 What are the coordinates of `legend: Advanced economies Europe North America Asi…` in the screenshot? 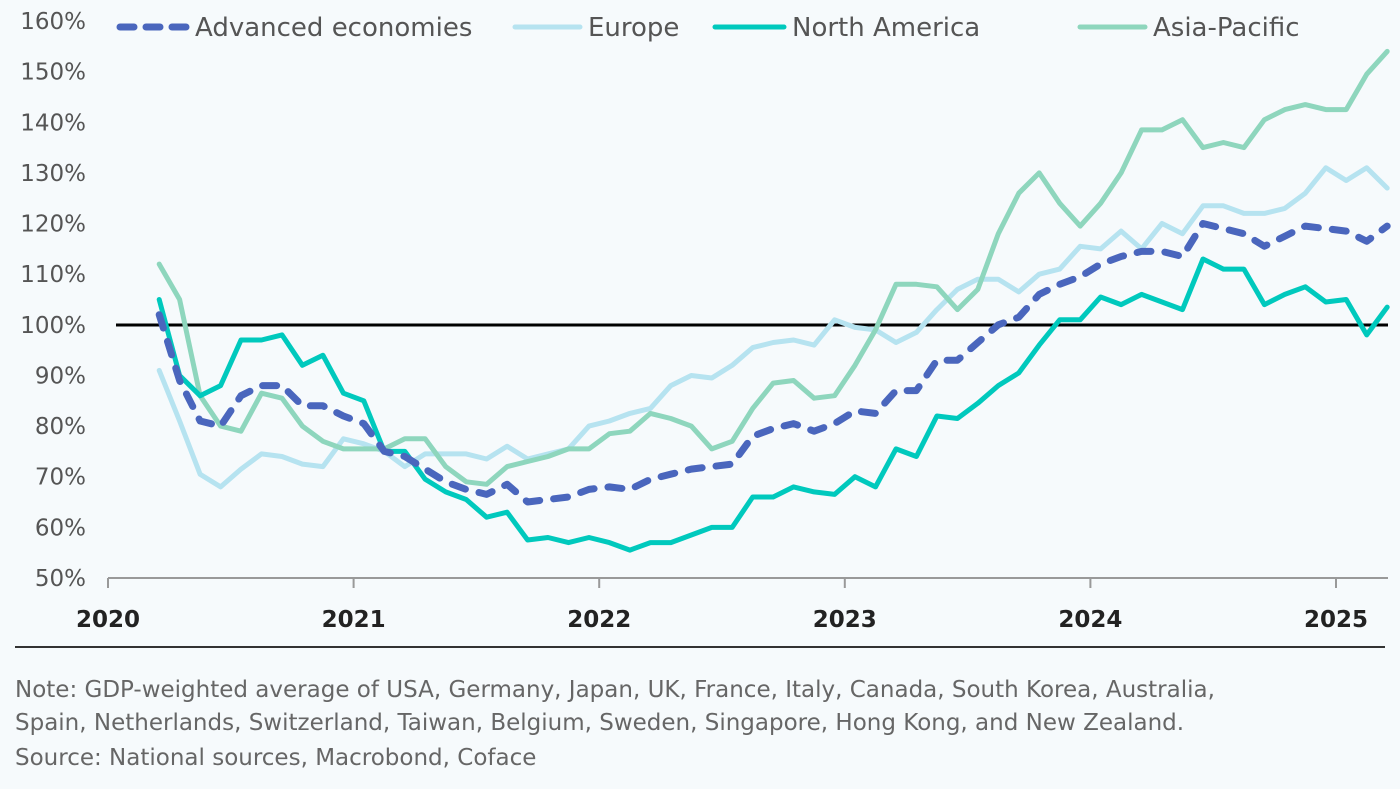 It's located at (708, 28).